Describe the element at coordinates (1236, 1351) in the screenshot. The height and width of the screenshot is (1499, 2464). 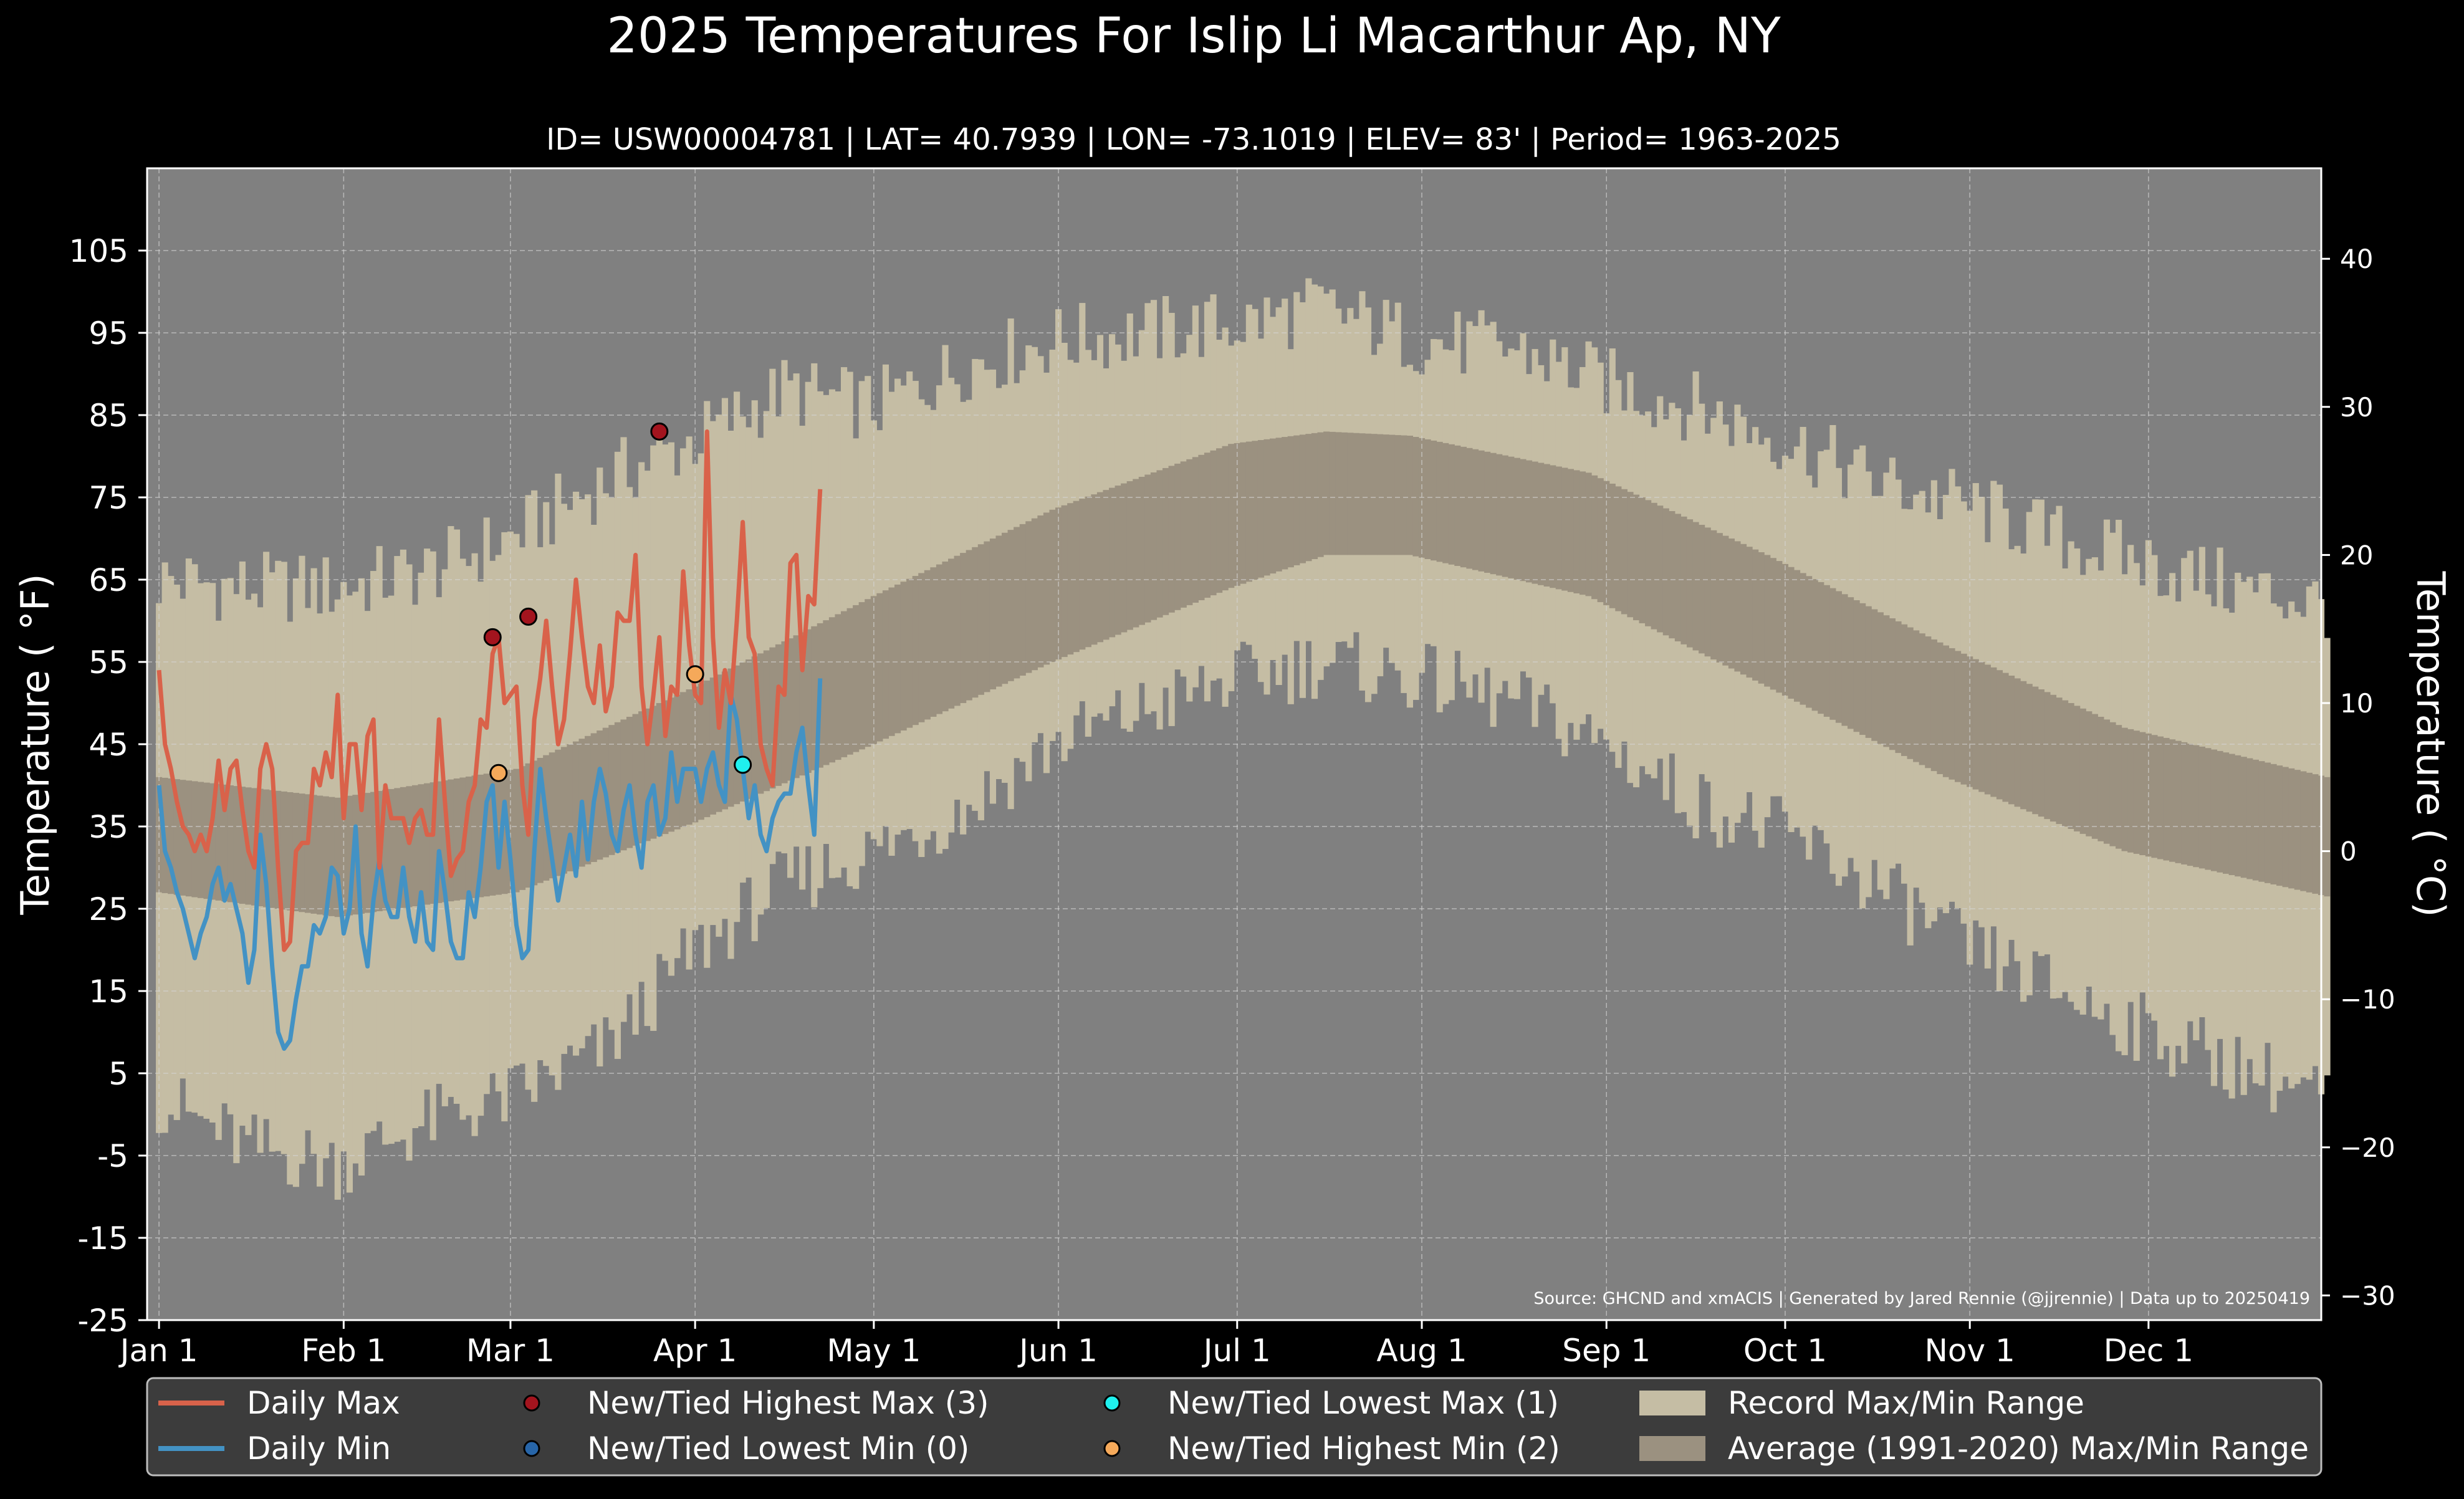
I see `x-tick-label: Jul 1` at that location.